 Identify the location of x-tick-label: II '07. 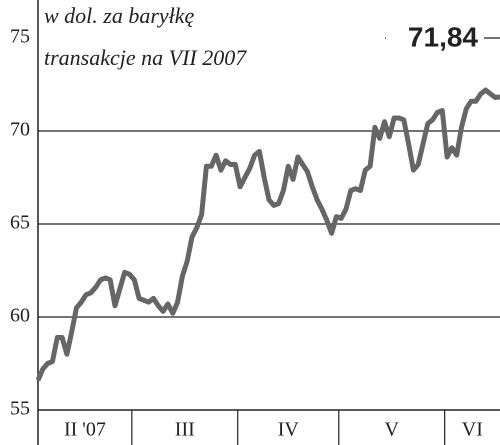
(85, 430).